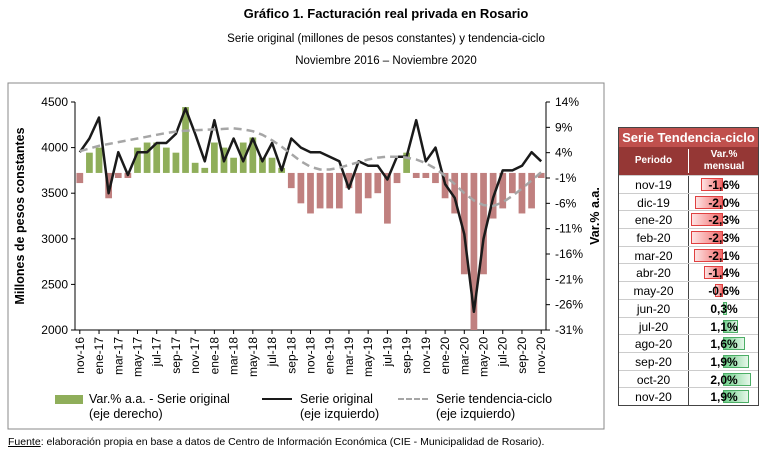 The height and width of the screenshot is (473, 773). Describe the element at coordinates (724, 308) in the screenshot. I see `value-label: 0,3%` at that location.